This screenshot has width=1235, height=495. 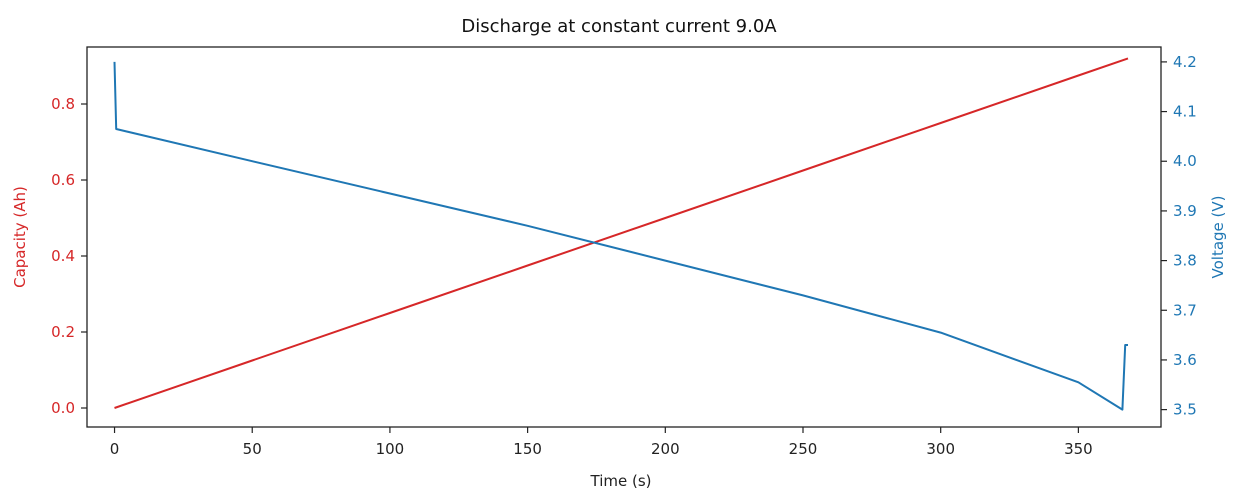 I want to click on x-tick-label: 200, so click(x=665, y=449).